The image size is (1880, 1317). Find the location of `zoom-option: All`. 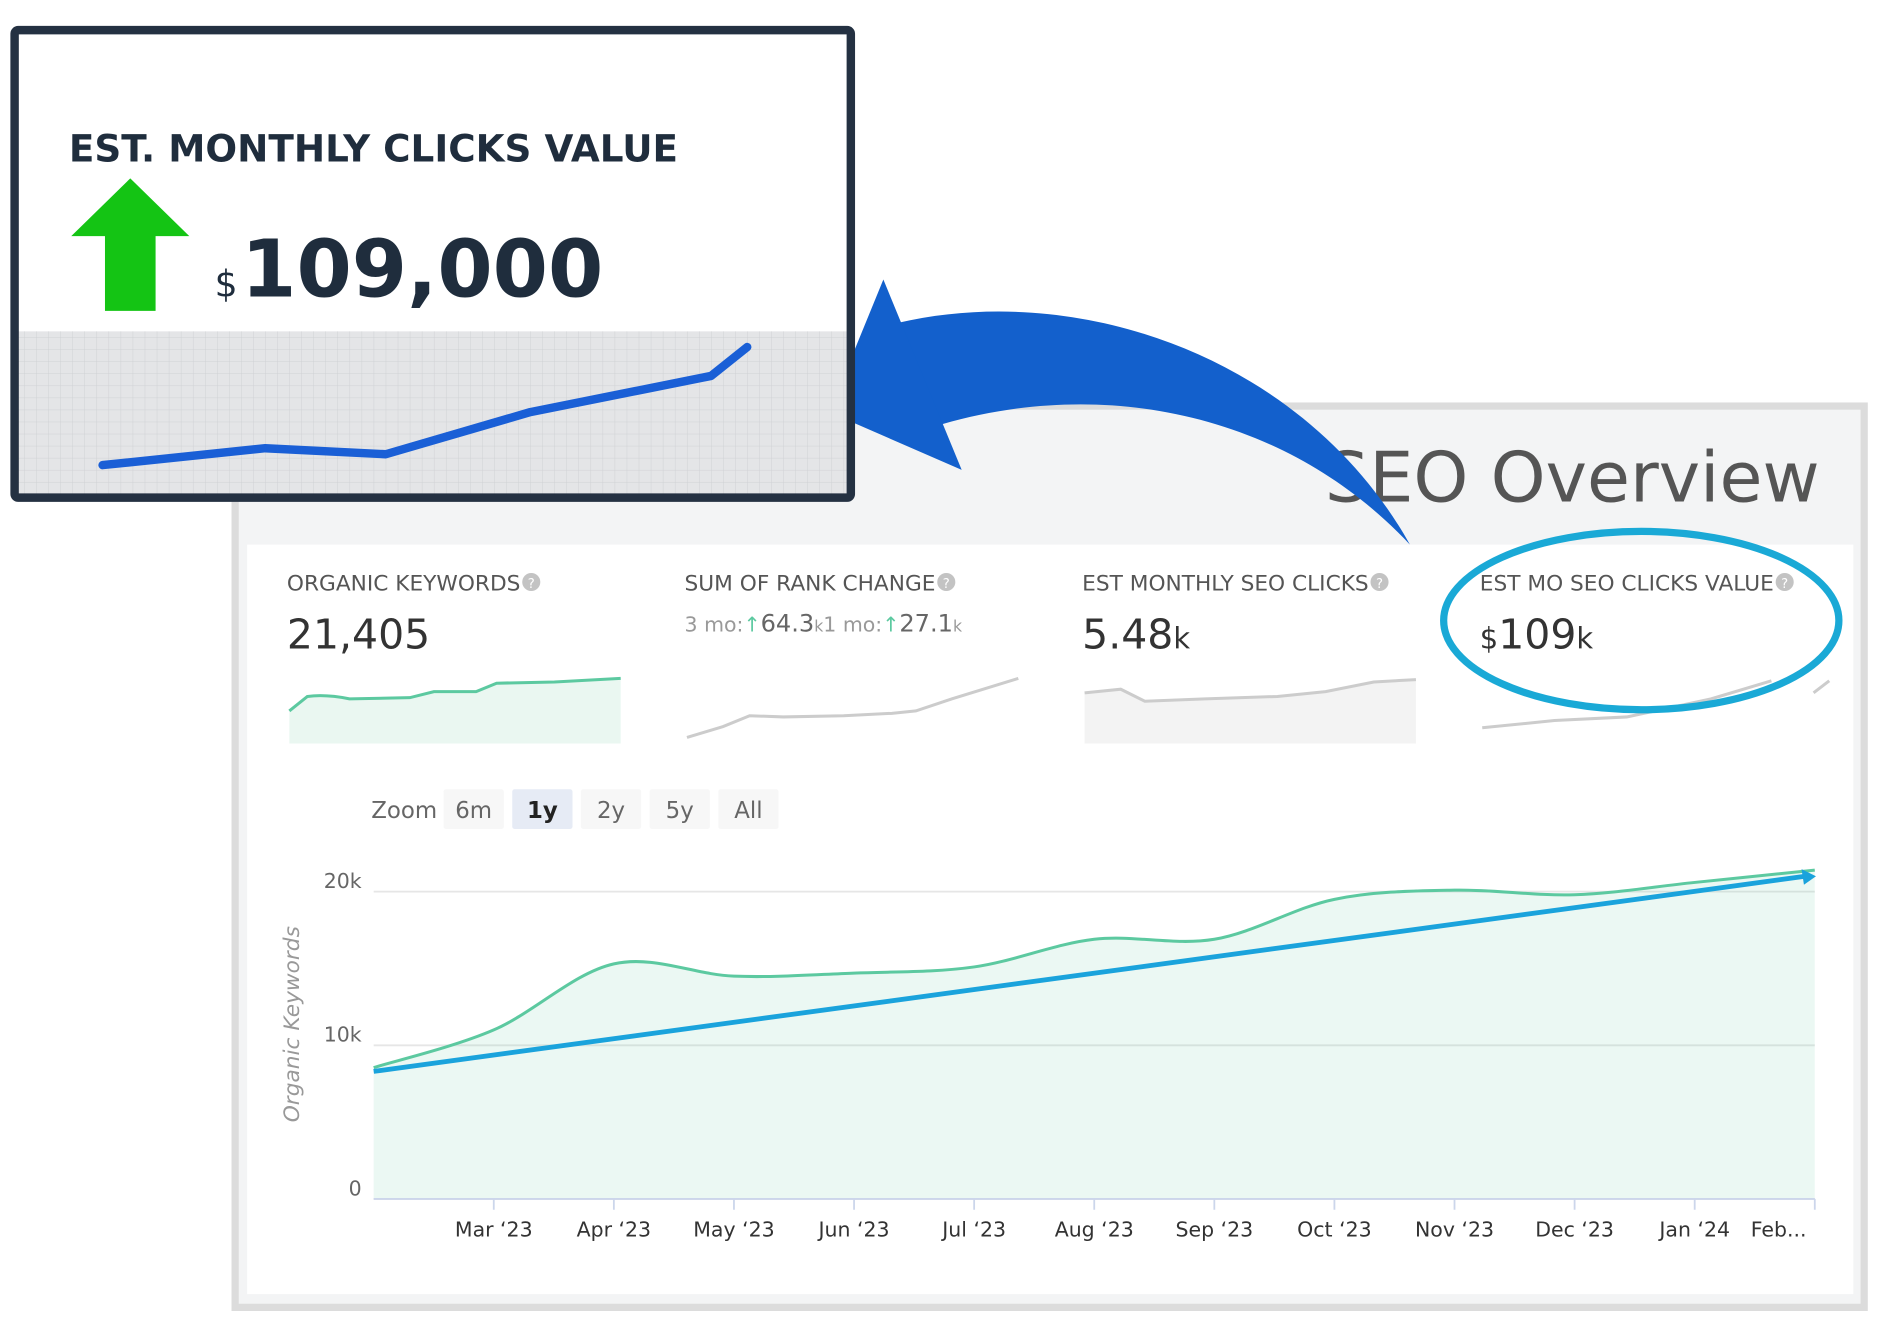

zoom-option: All is located at coordinates (748, 811).